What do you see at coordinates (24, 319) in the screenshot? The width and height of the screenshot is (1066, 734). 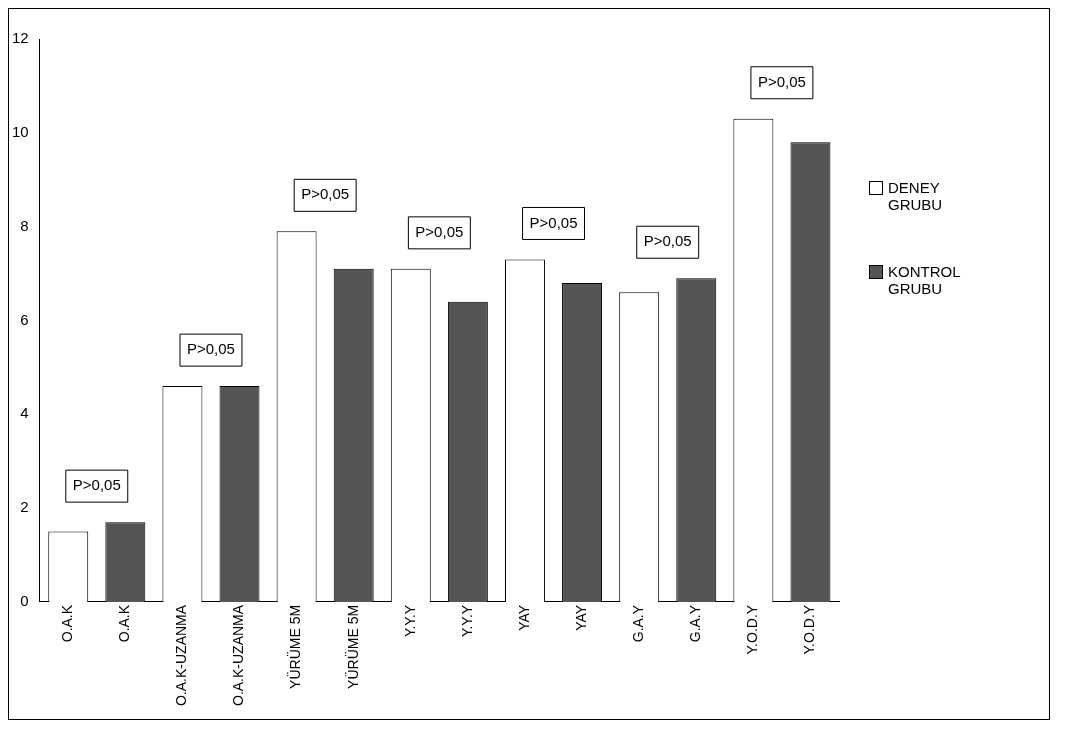 I see `y-tick-label: 6` at bounding box center [24, 319].